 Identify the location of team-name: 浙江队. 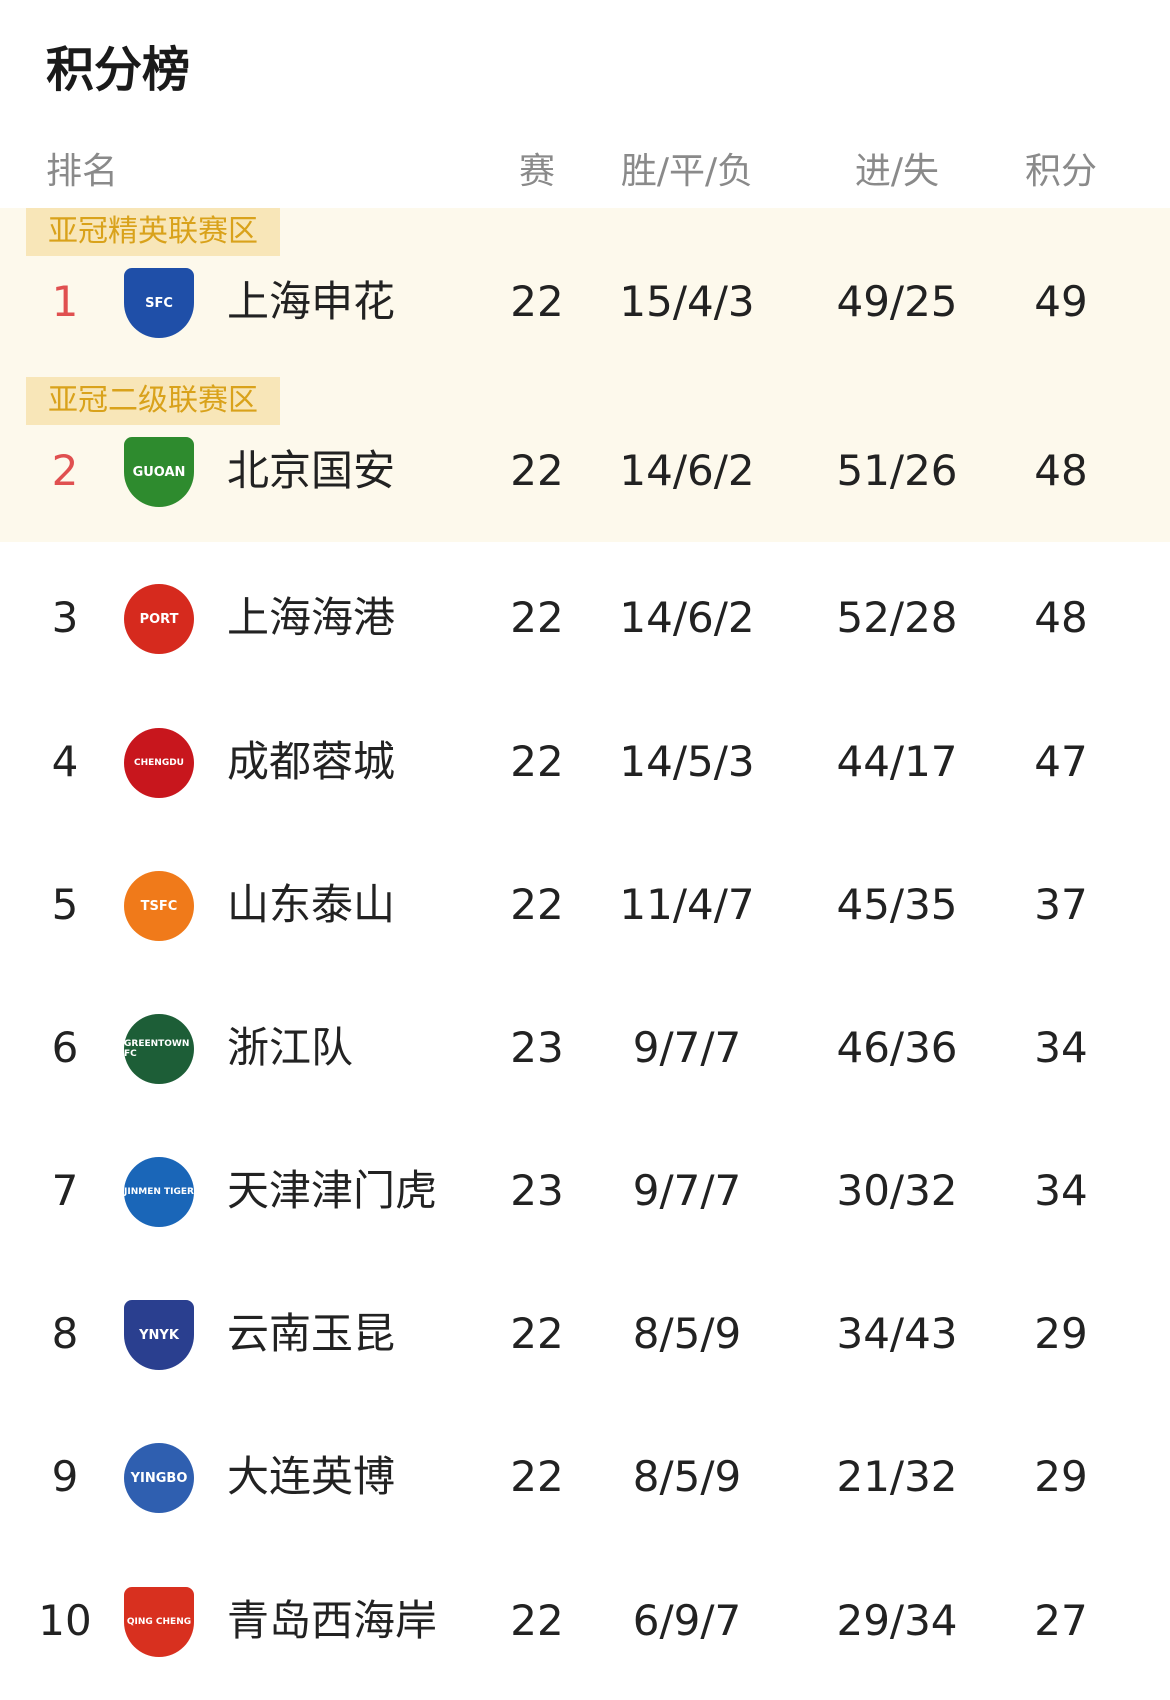
(290, 1047).